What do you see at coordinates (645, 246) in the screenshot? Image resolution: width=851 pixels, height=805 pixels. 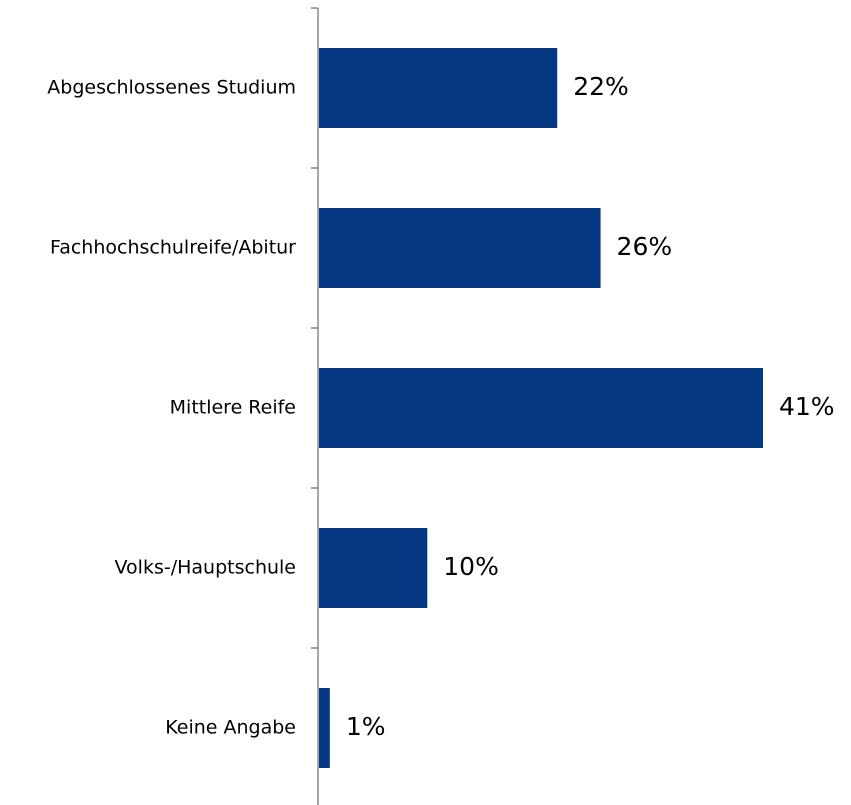 I see `value-label: 26%` at bounding box center [645, 246].